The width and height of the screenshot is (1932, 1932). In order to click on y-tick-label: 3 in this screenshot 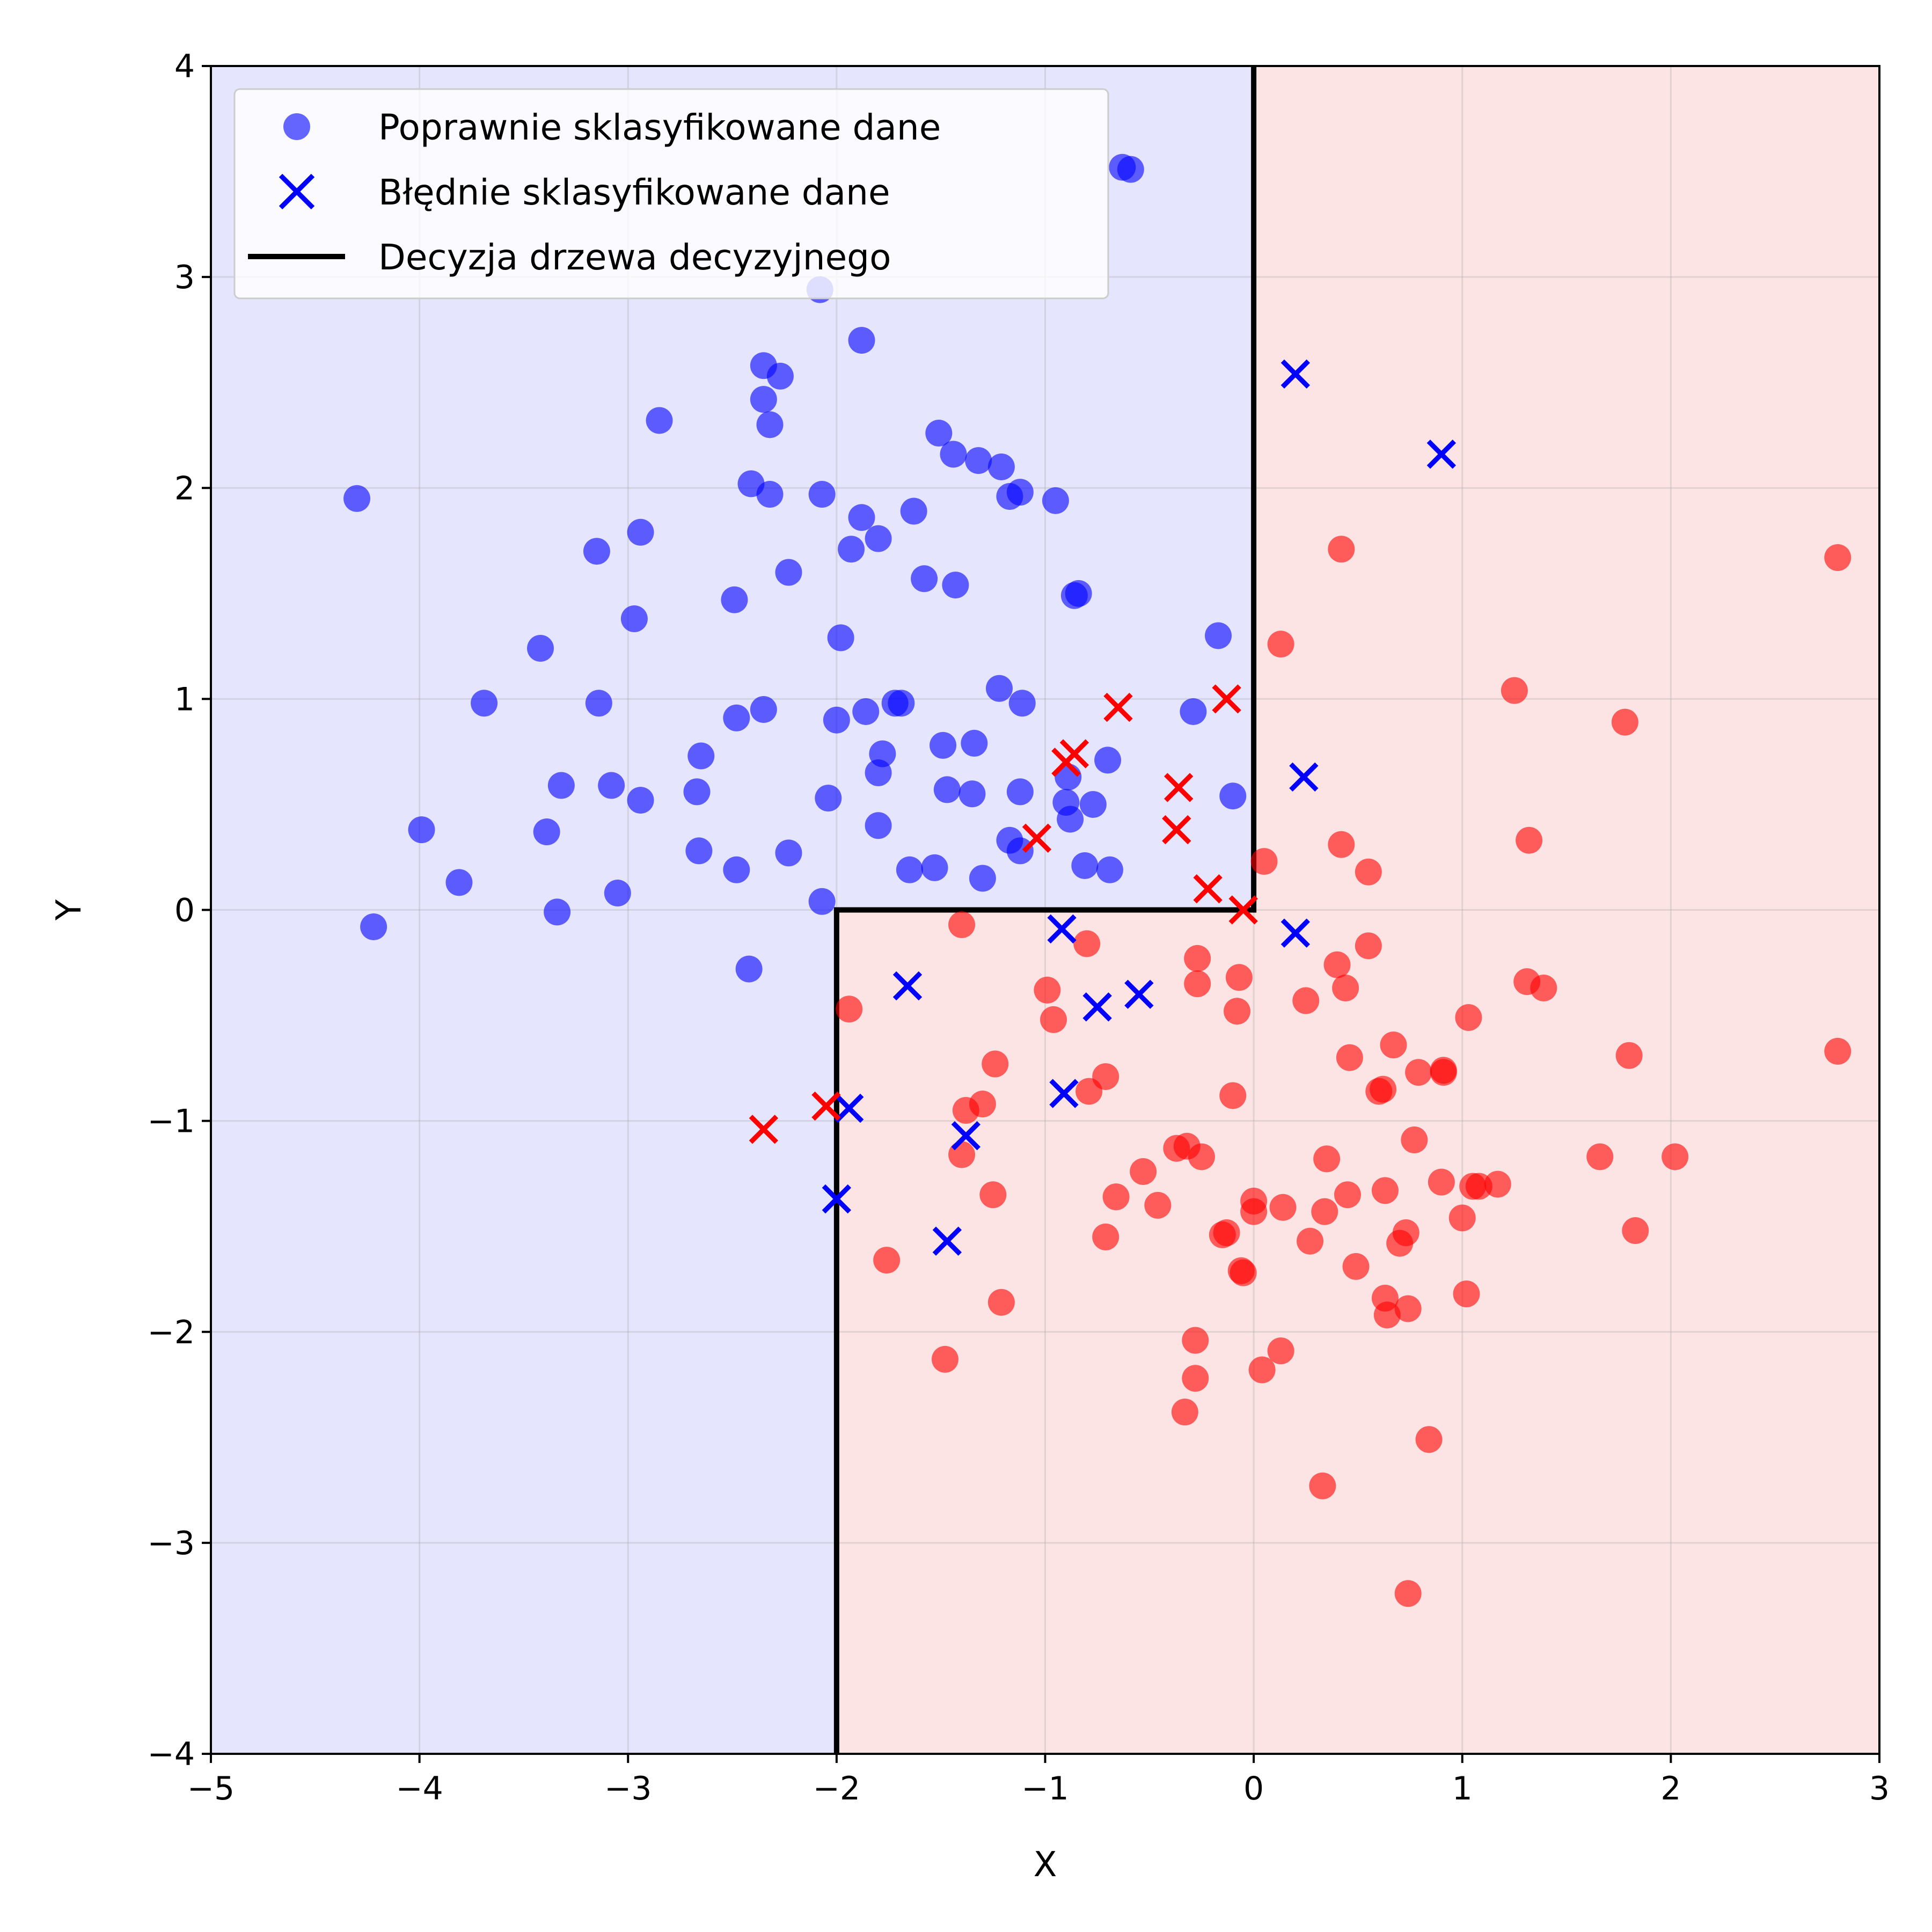, I will do `click(184, 277)`.